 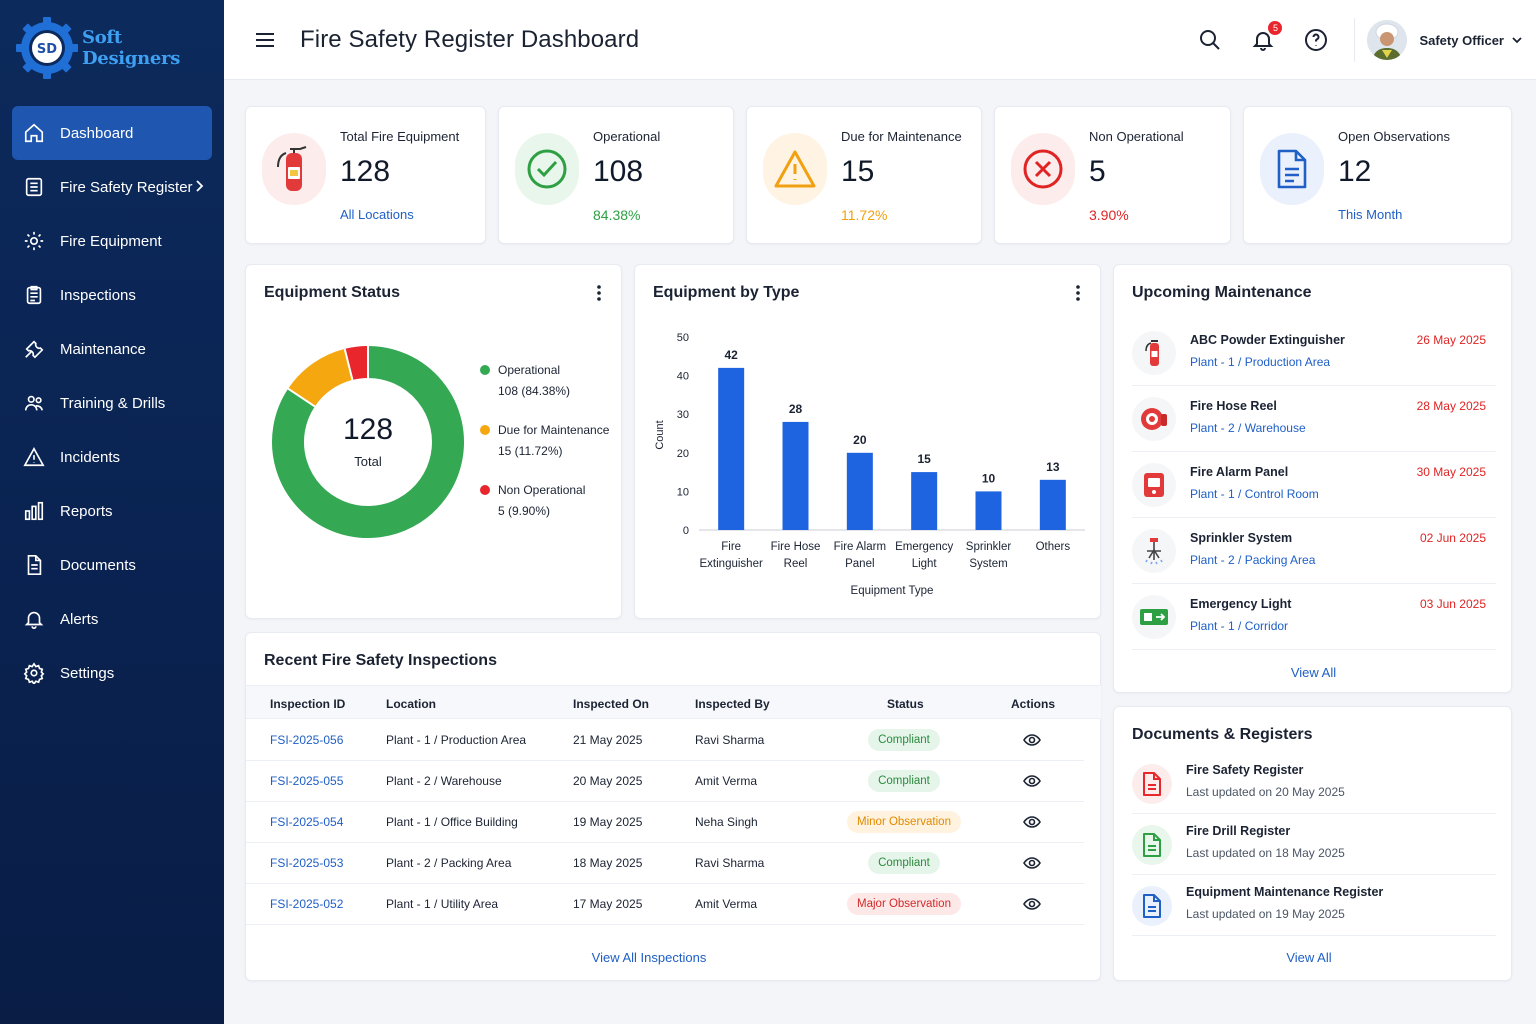 I want to click on kpi-card-open-observations: Open Observations 12 This Month, so click(x=1377, y=175).